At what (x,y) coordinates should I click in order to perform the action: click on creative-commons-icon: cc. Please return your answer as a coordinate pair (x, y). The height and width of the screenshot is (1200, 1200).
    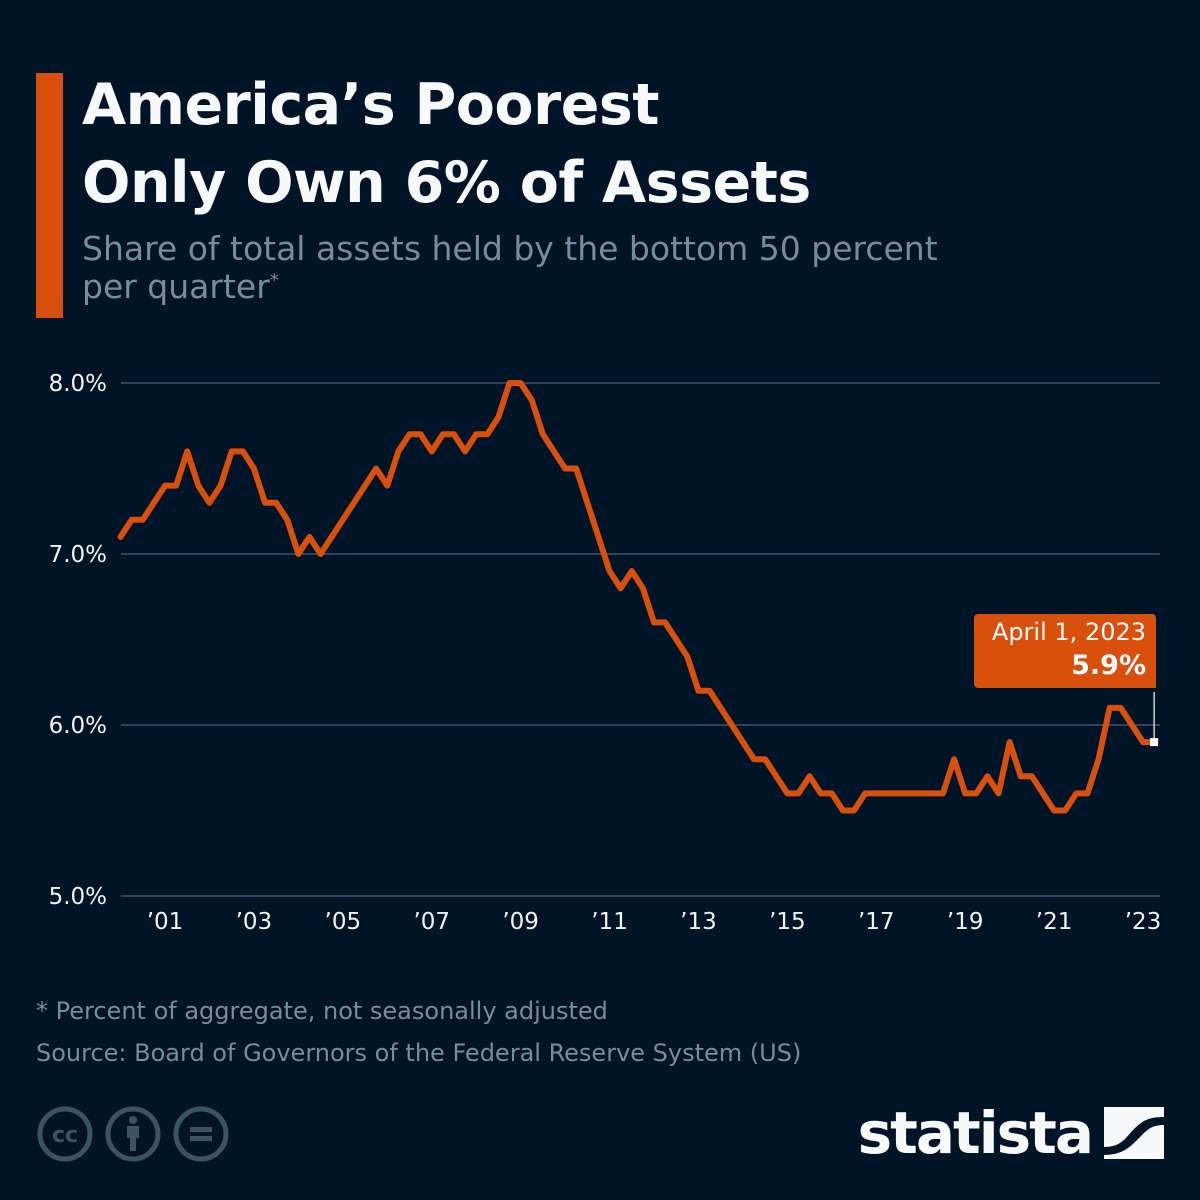
    Looking at the image, I should click on (65, 1134).